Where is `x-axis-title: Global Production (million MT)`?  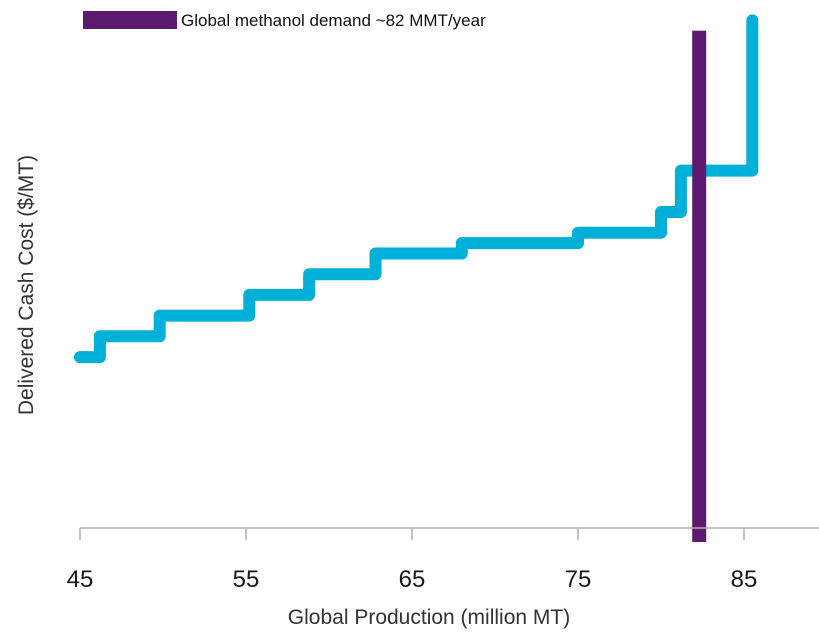 x-axis-title: Global Production (million MT) is located at coordinates (429, 617).